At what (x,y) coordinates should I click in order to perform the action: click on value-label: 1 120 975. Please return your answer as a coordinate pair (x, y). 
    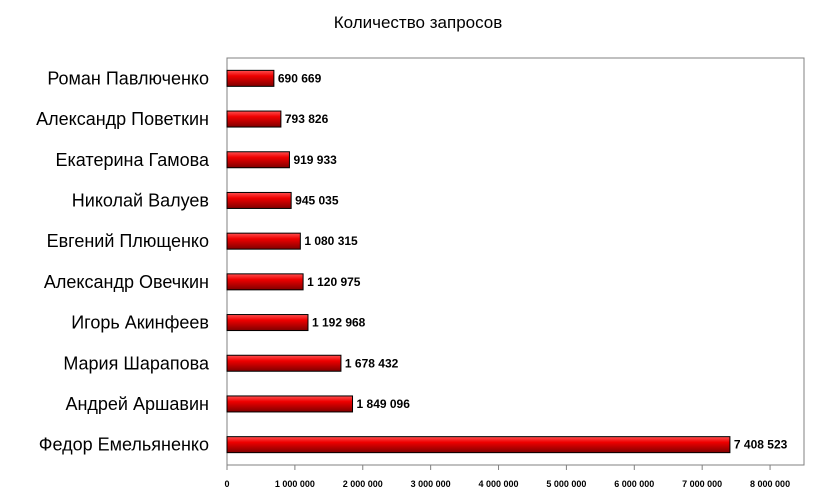
    Looking at the image, I should click on (334, 282).